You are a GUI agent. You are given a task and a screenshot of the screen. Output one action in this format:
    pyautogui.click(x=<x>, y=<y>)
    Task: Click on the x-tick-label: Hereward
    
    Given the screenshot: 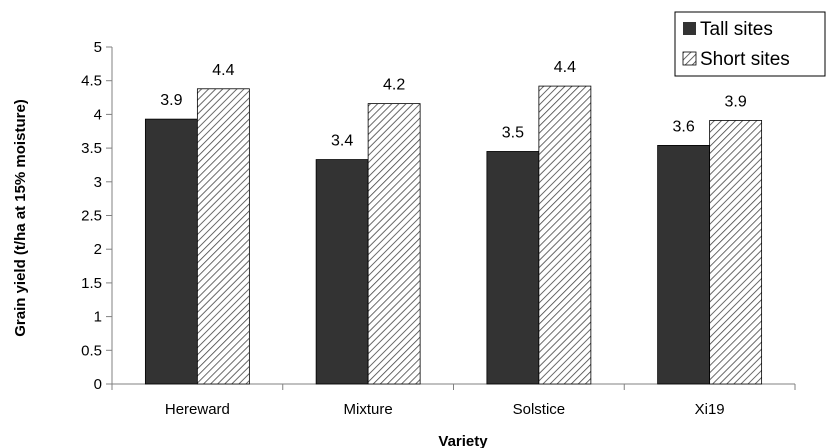 What is the action you would take?
    pyautogui.click(x=197, y=409)
    